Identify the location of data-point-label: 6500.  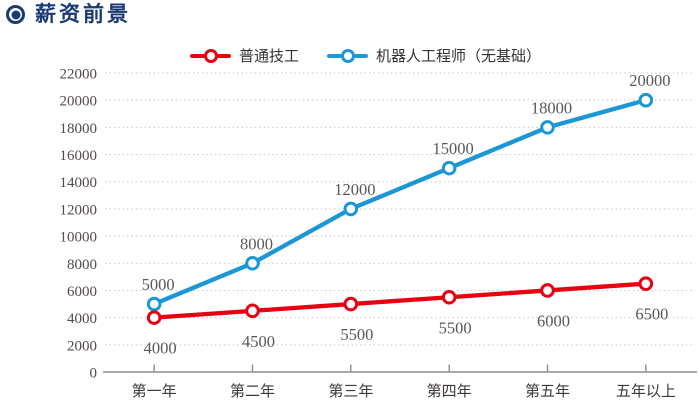
(651, 314).